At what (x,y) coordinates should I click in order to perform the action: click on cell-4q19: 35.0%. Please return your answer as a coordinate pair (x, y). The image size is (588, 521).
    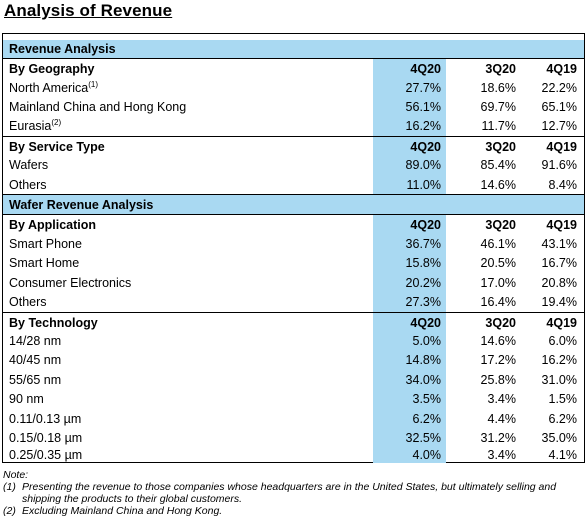
    Looking at the image, I should click on (559, 437).